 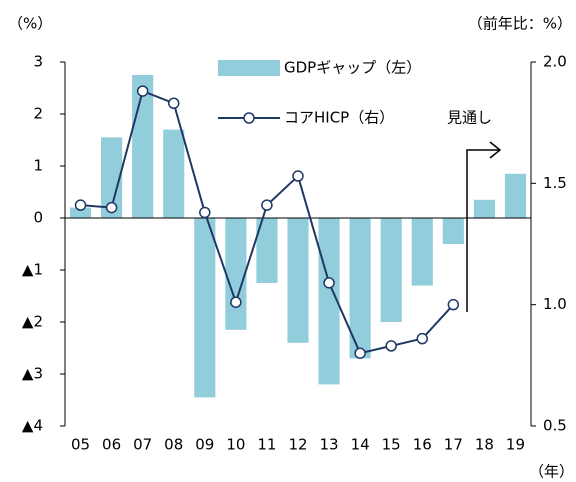 I want to click on forecast-label: 見通し, so click(x=469, y=118).